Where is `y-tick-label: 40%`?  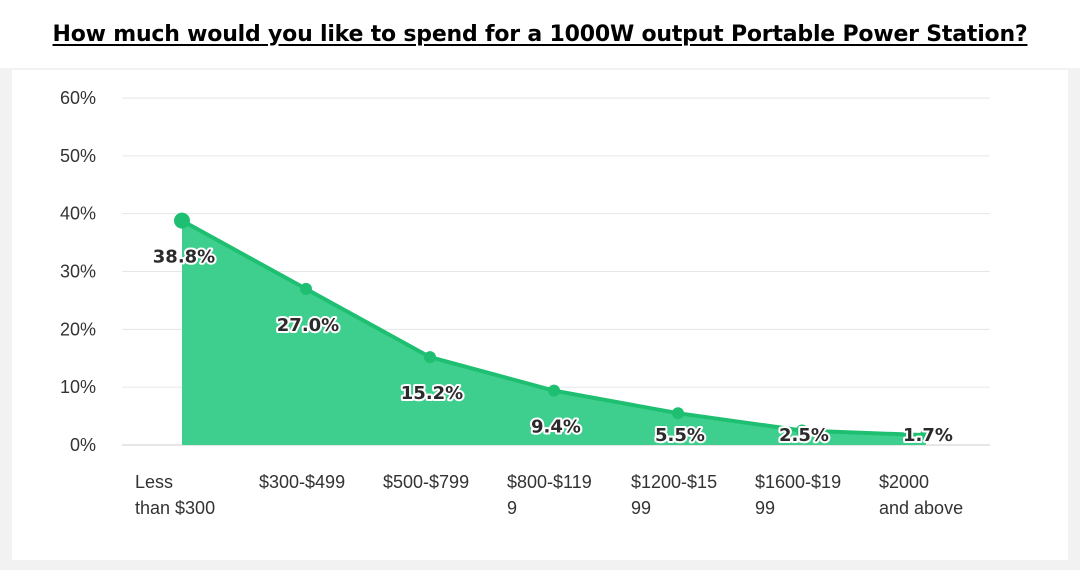 y-tick-label: 40% is located at coordinates (78, 214).